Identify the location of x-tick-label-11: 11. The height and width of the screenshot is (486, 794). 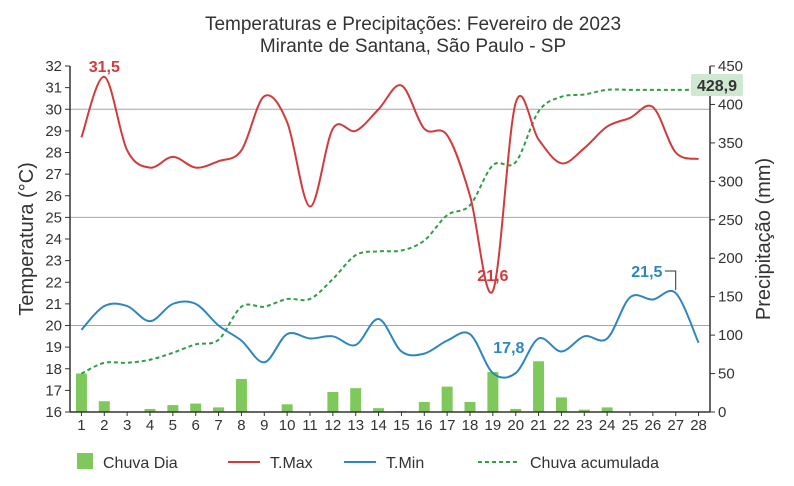
(310, 425).